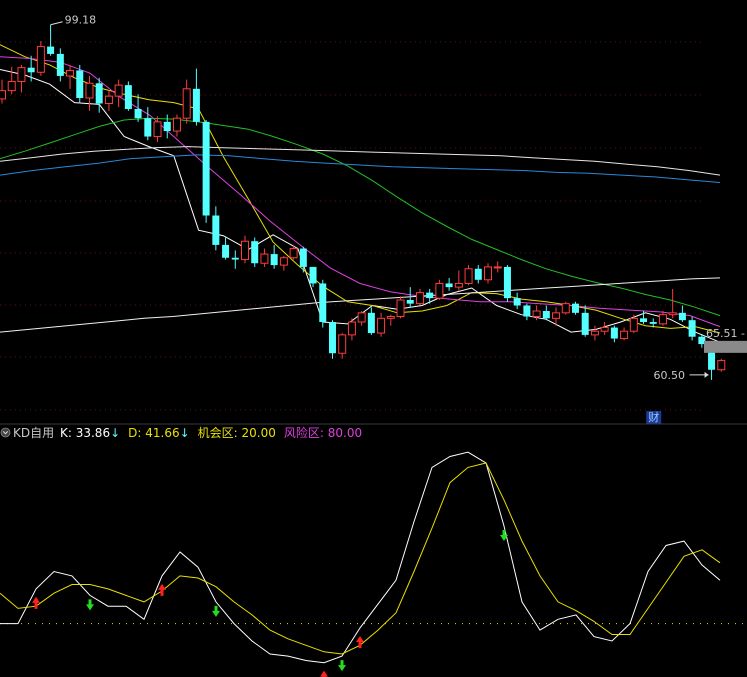  What do you see at coordinates (115, 433) in the screenshot?
I see `kd-indicator-arrow-0: ↓` at bounding box center [115, 433].